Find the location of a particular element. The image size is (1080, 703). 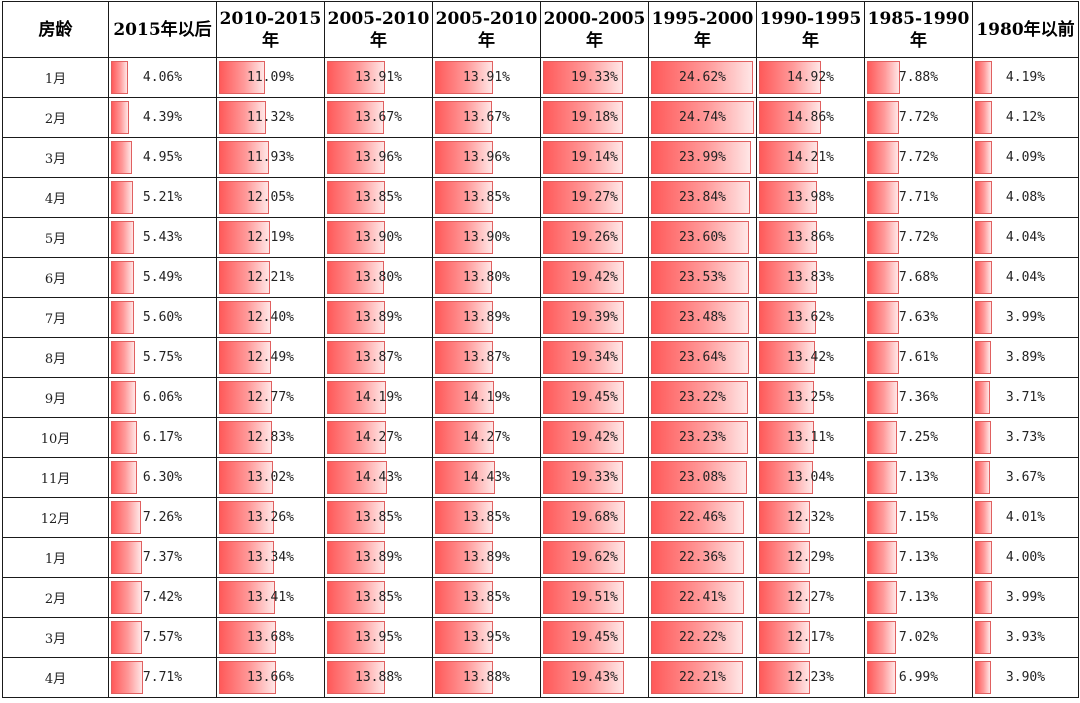

cell-value: 13.98% is located at coordinates (810, 197).